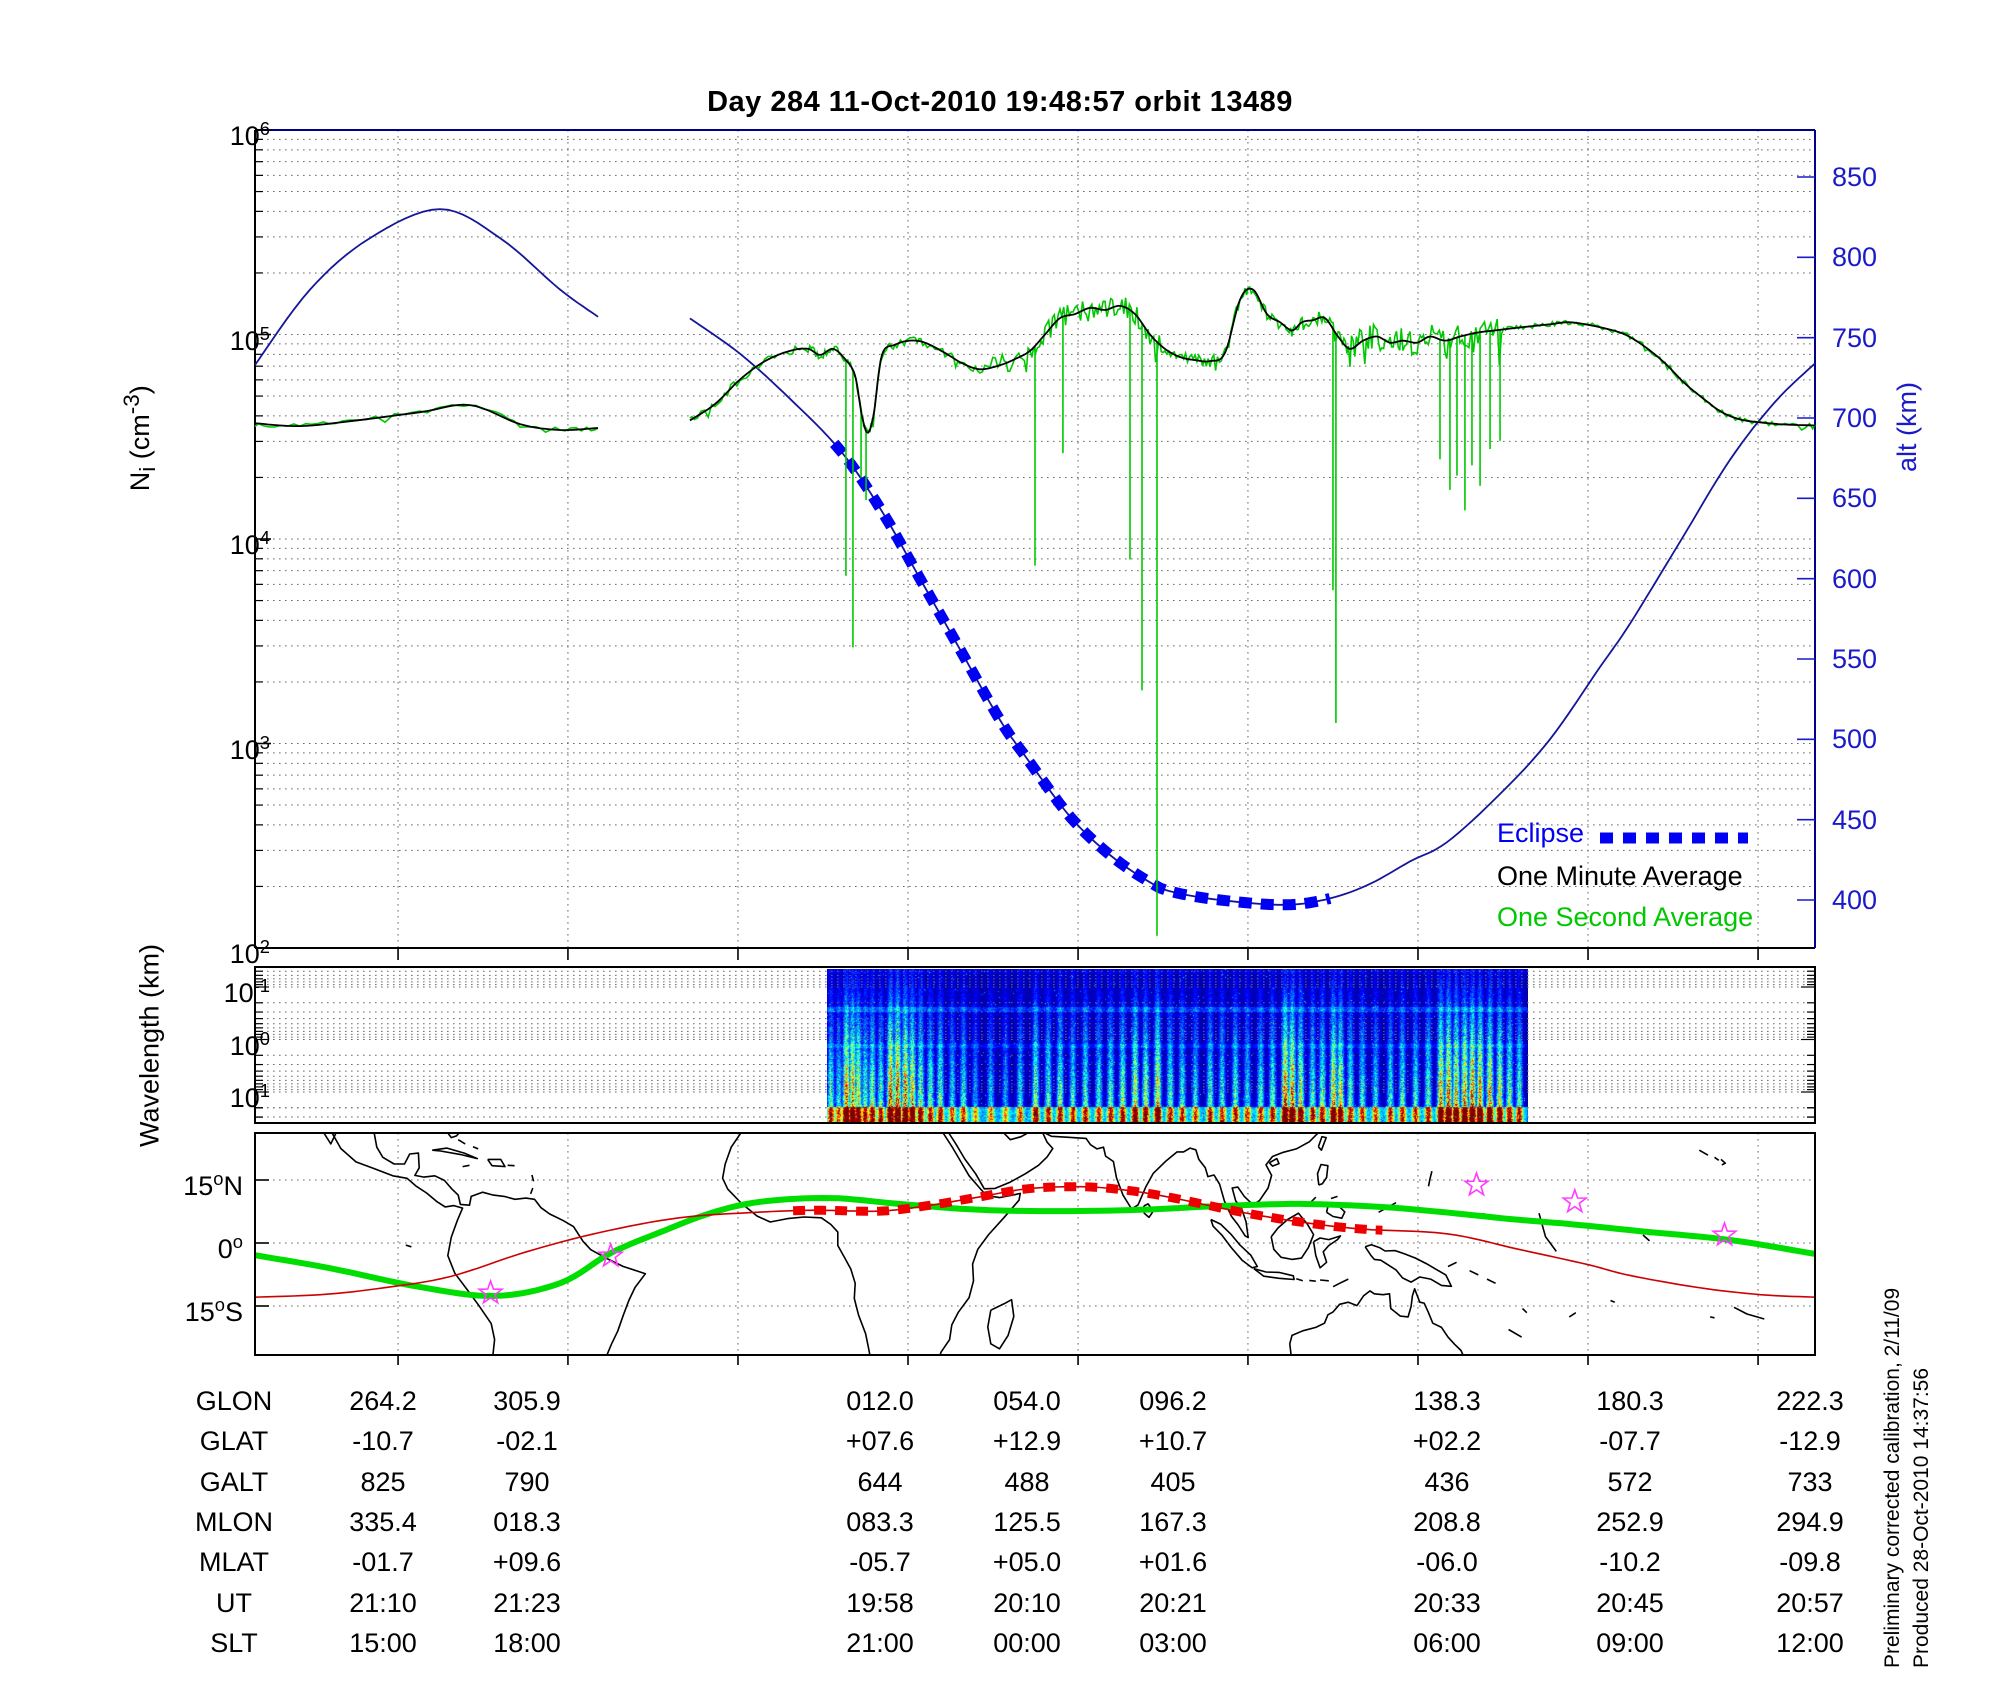 The width and height of the screenshot is (2000, 1700). I want to click on legend-one-second-label: One Second Average, so click(1625, 917).